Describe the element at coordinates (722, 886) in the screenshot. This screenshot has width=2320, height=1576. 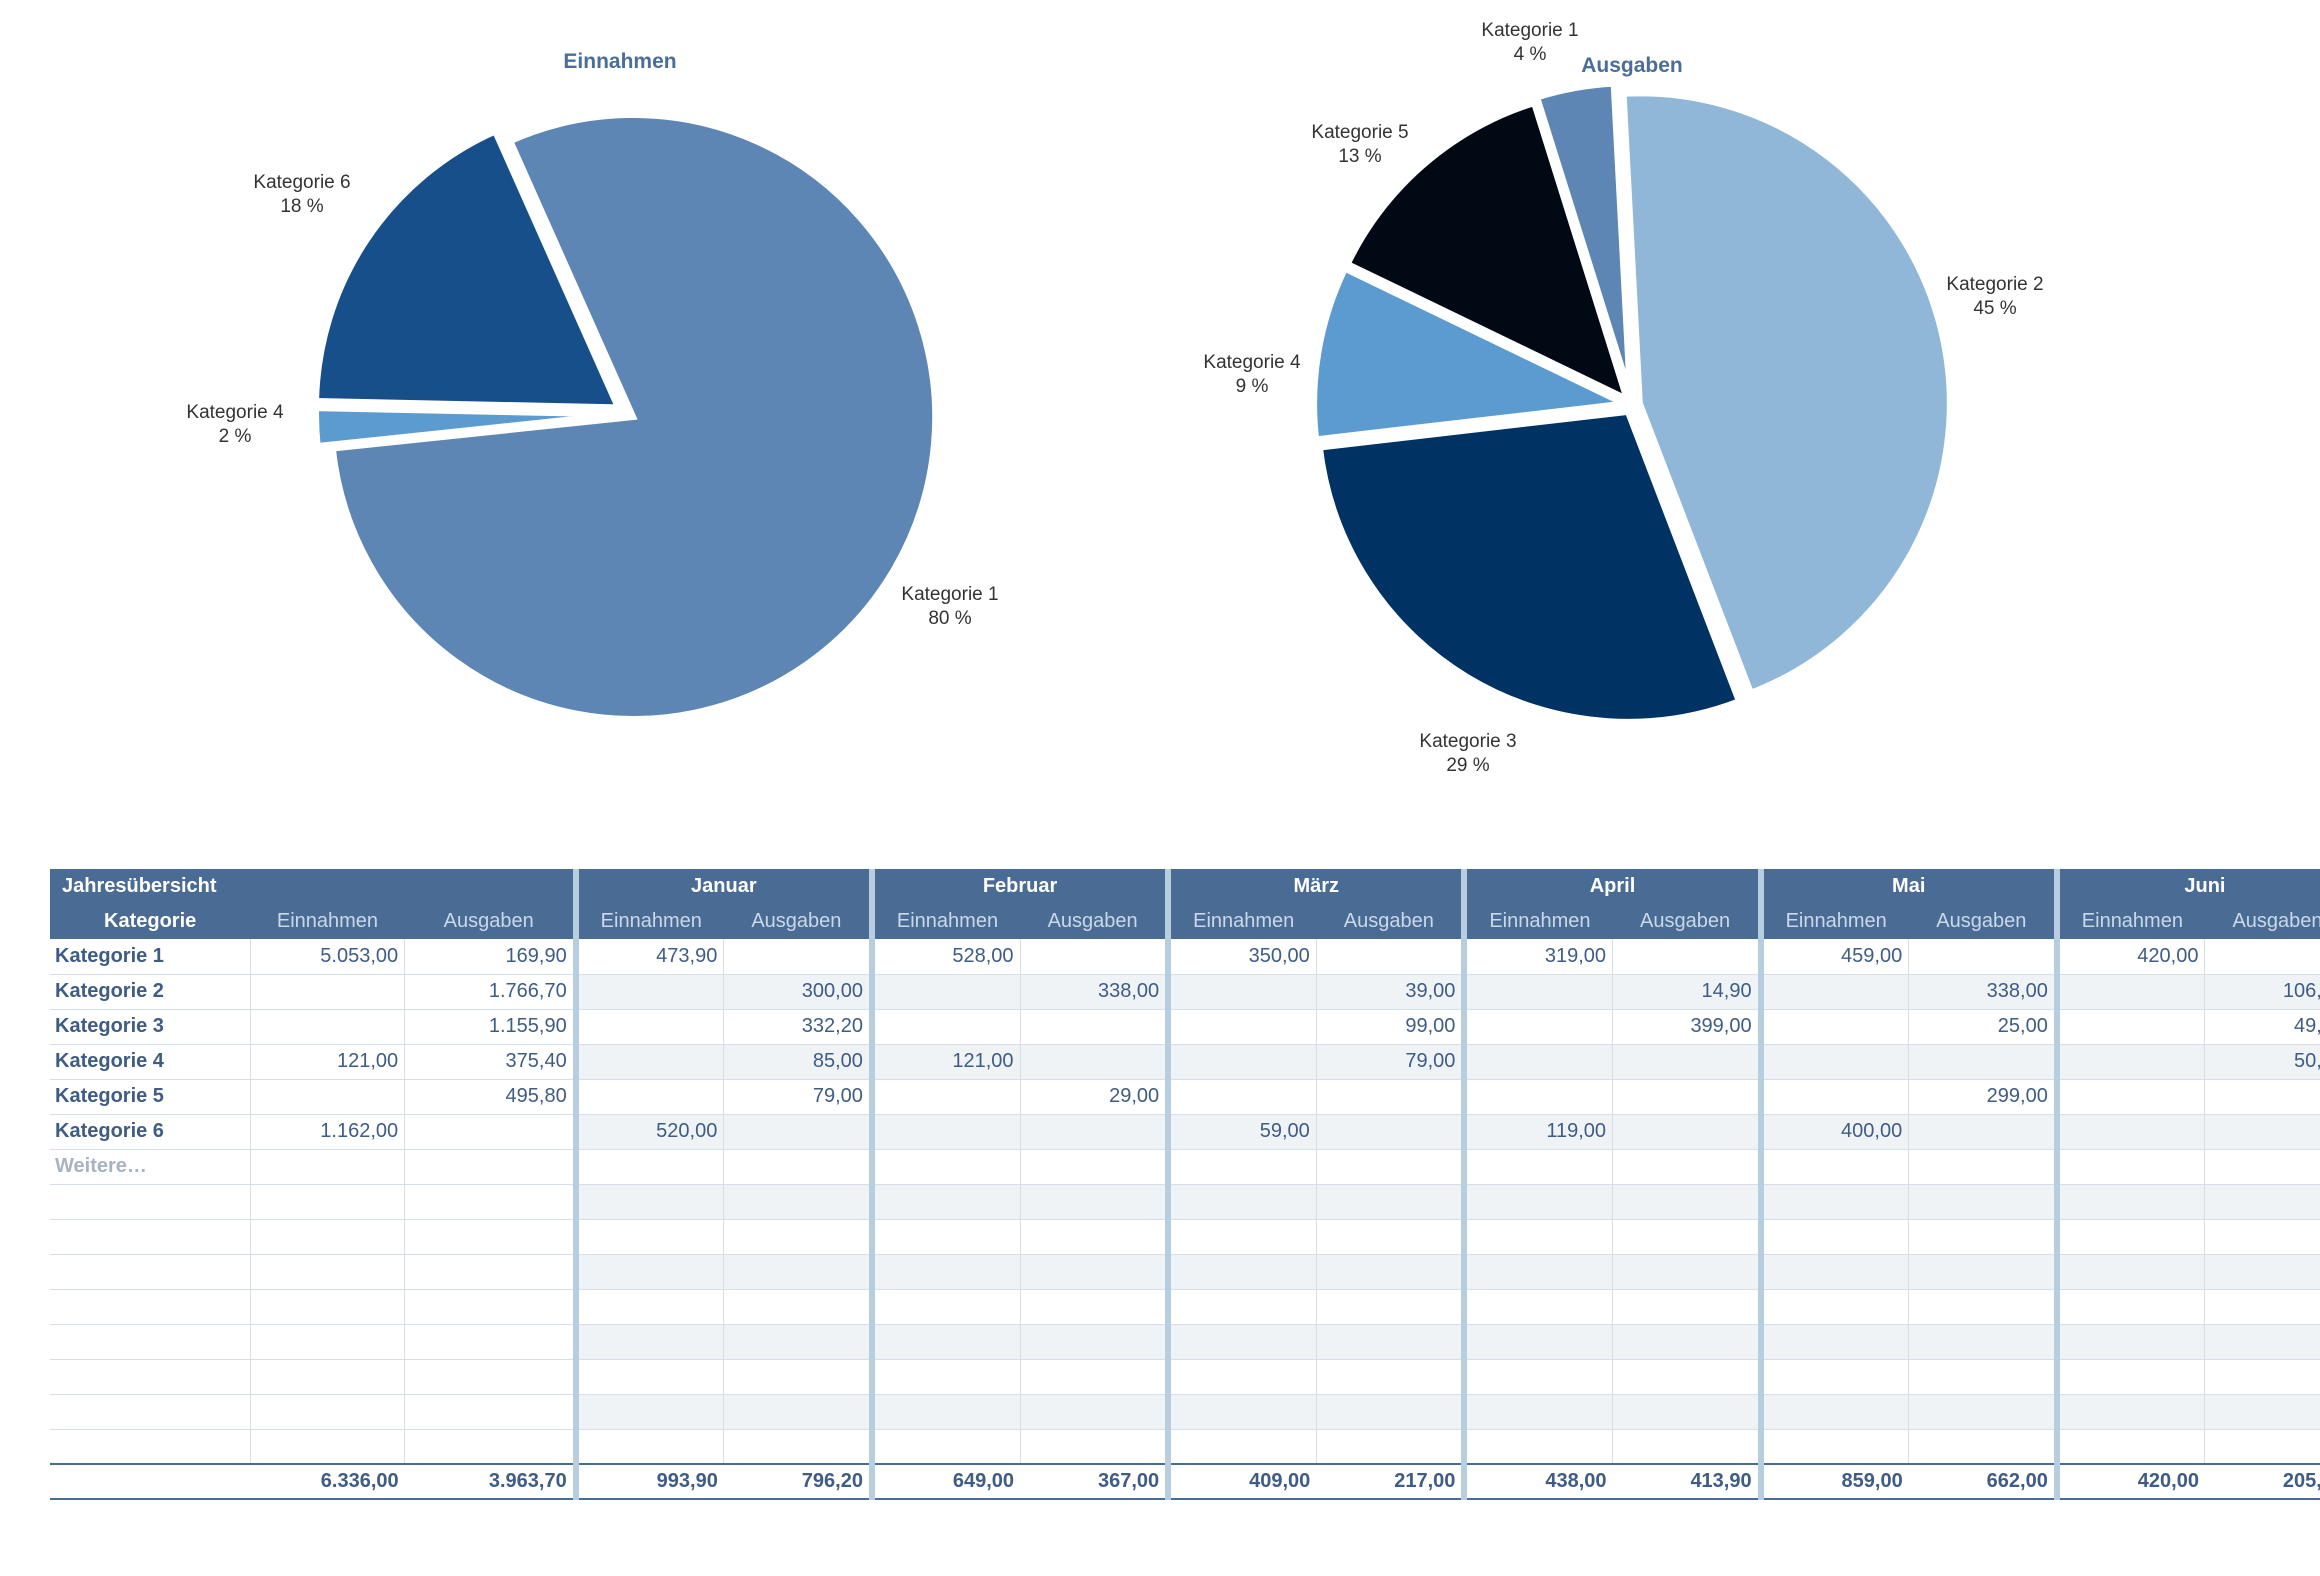
I see `month-header: Januar` at that location.